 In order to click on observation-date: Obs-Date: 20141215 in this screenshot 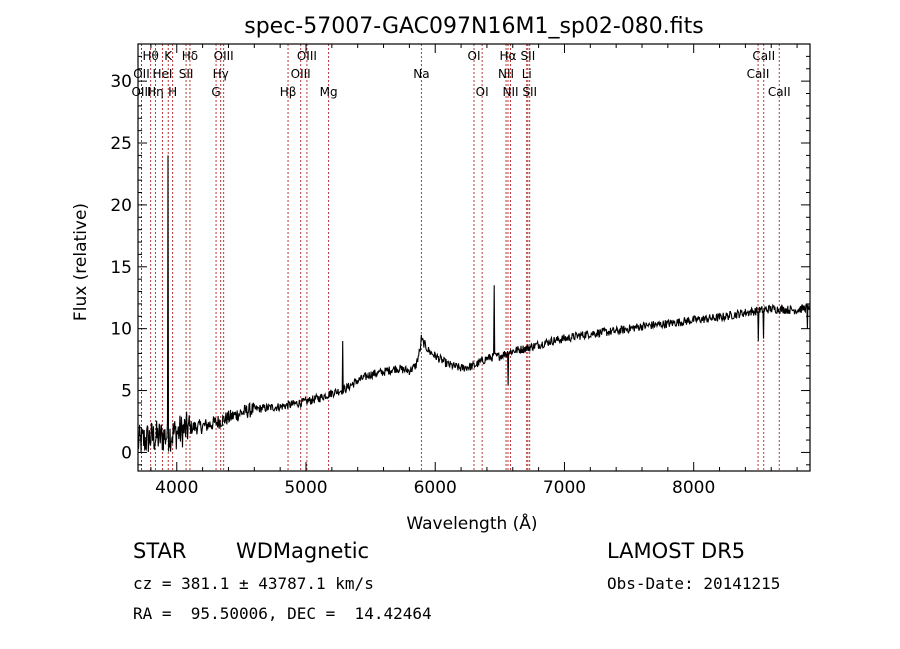, I will do `click(694, 583)`.